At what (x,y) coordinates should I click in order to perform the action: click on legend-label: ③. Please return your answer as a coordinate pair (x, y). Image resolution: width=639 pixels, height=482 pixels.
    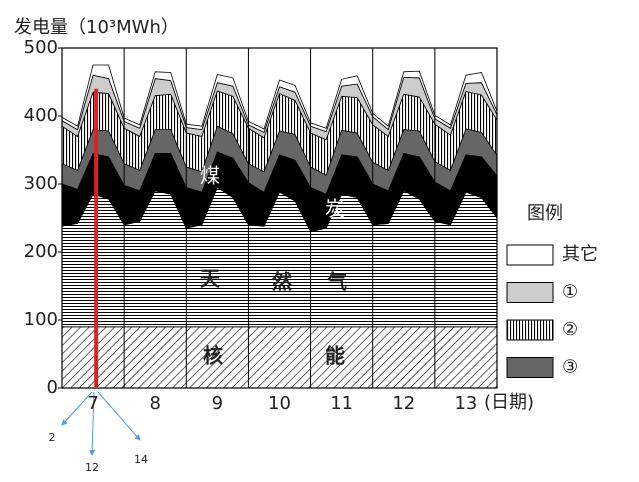
    Looking at the image, I should click on (570, 367).